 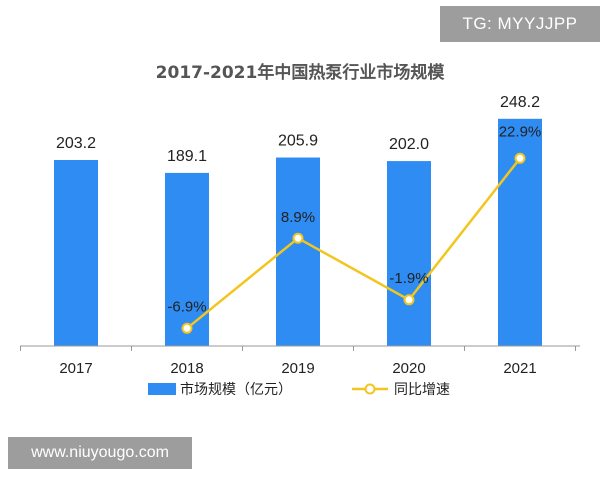 What do you see at coordinates (100, 453) in the screenshot?
I see `watermark-website: www.niuyougo.com` at bounding box center [100, 453].